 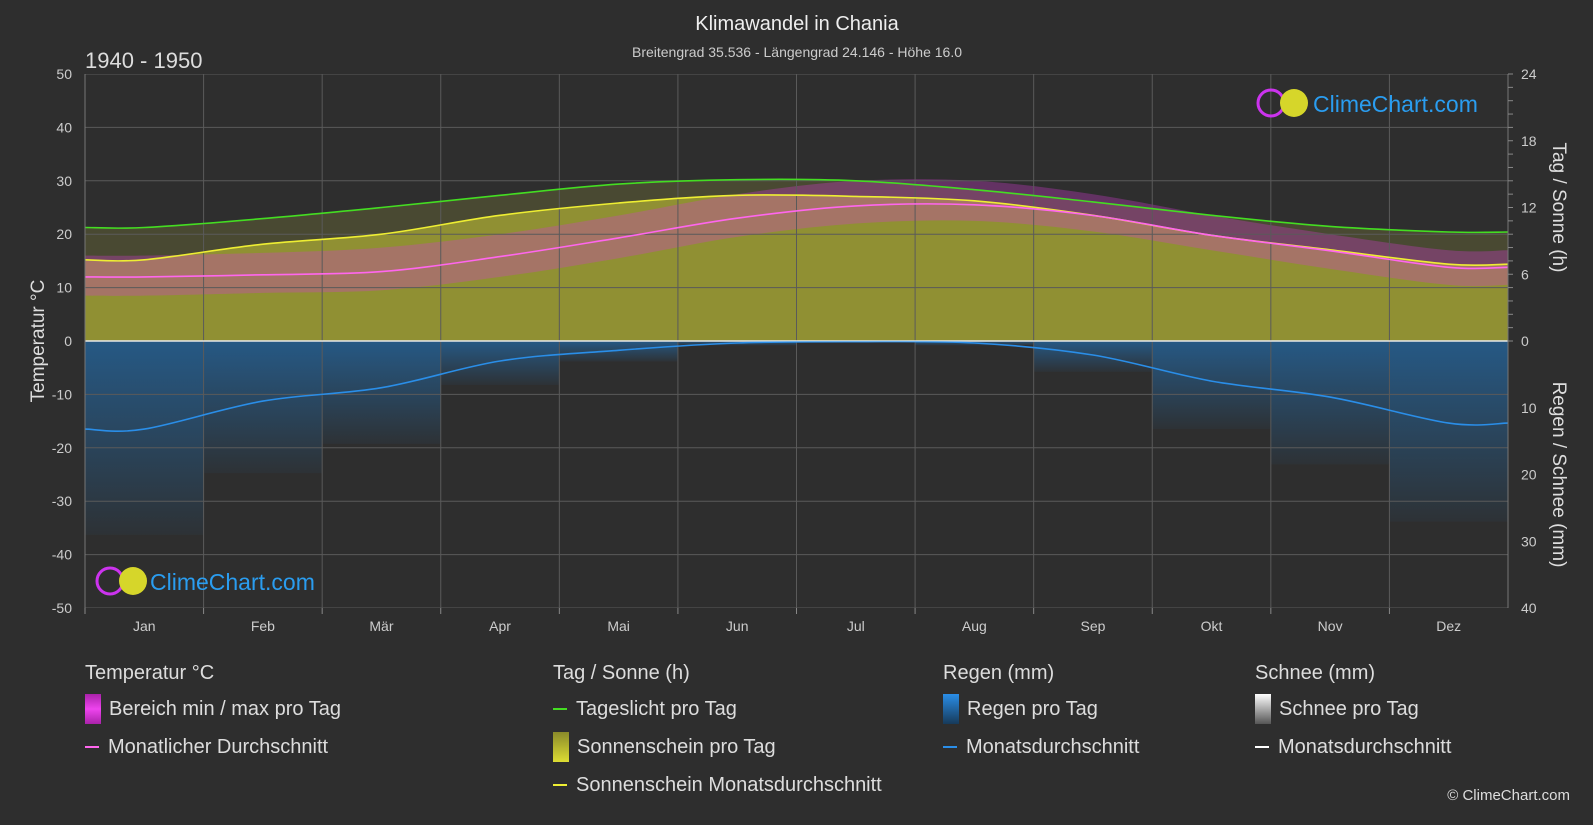 What do you see at coordinates (64, 288) in the screenshot?
I see `y-left-tick-label: 10` at bounding box center [64, 288].